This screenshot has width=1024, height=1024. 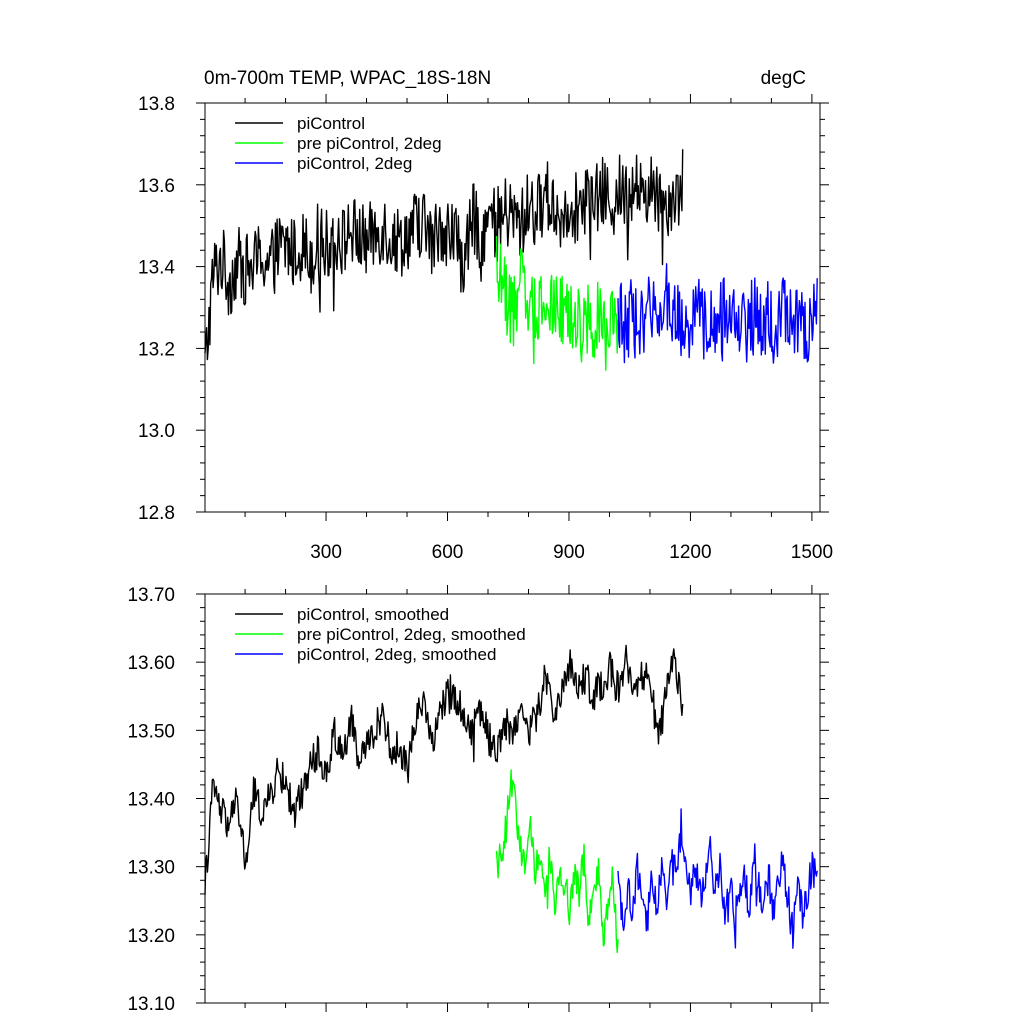 I want to click on y-tick-label: 13.30, so click(x=151, y=868).